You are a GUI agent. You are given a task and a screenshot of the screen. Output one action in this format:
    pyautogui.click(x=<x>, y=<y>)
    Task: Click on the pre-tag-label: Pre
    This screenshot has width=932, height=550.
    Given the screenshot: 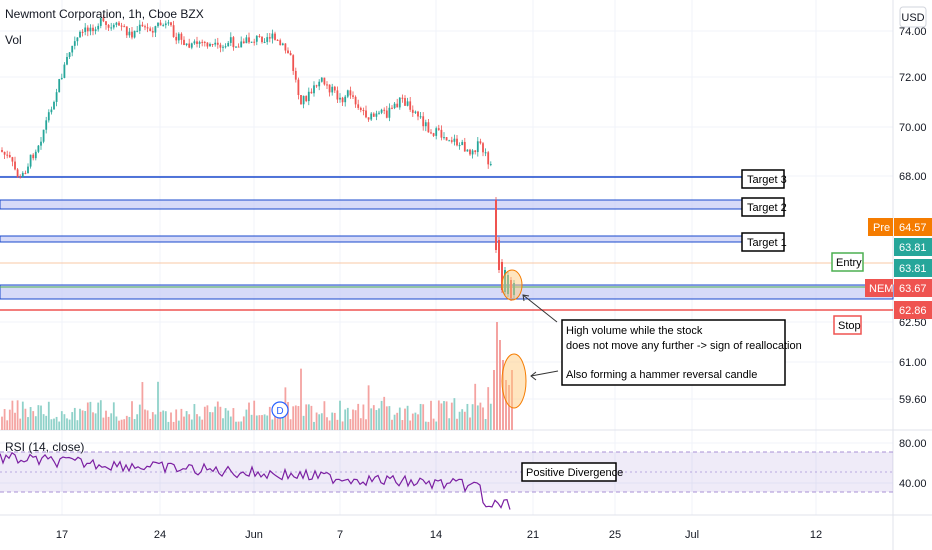 What is the action you would take?
    pyautogui.click(x=881, y=228)
    